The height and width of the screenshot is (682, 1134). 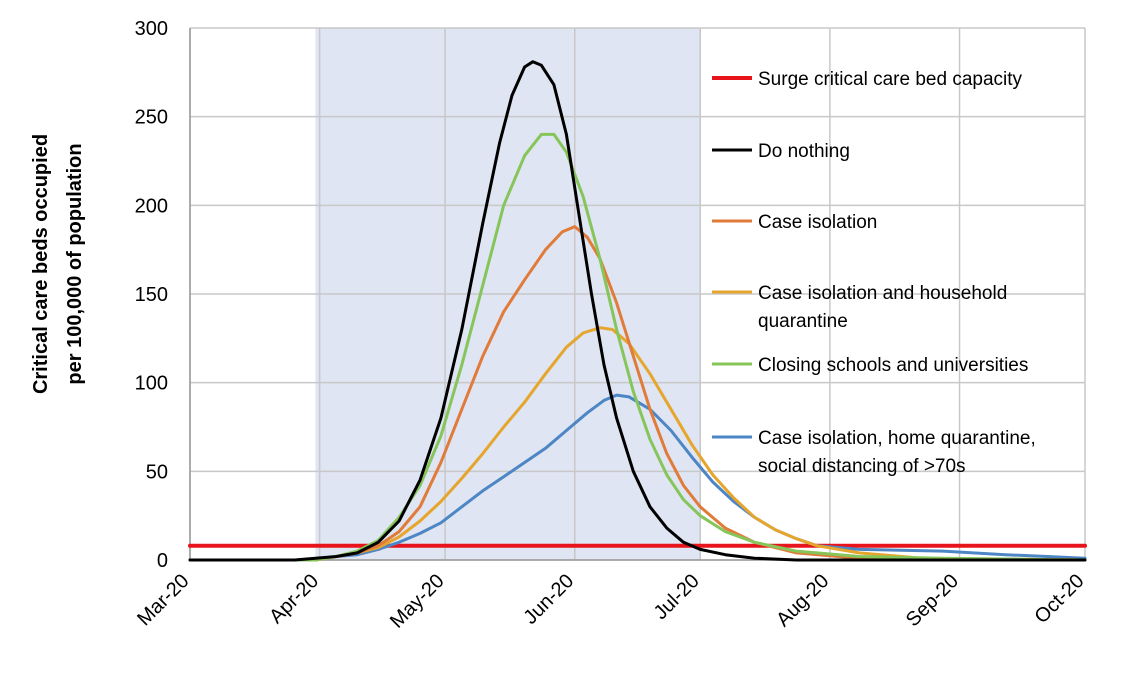 I want to click on y-tick-label-2: 100, so click(x=151, y=384).